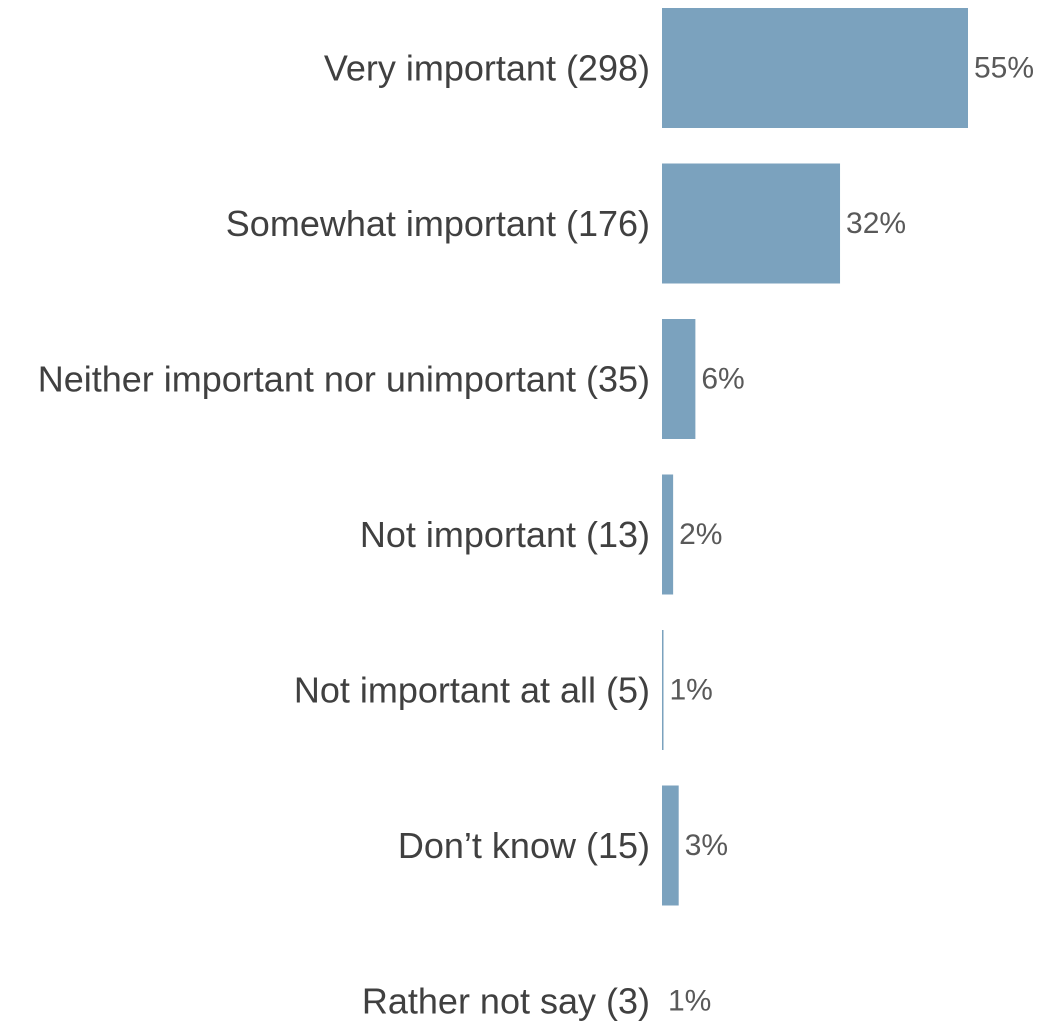 The height and width of the screenshot is (1021, 1042). Describe the element at coordinates (670, 845) in the screenshot. I see `bar-don-t-know` at that location.